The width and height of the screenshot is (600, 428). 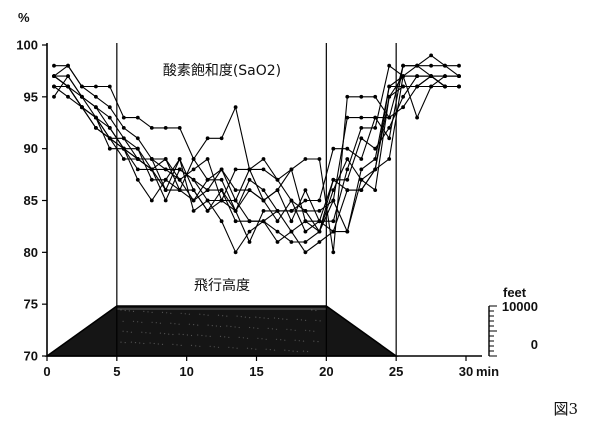 I want to click on x-tick-label: 10, so click(x=186, y=371).